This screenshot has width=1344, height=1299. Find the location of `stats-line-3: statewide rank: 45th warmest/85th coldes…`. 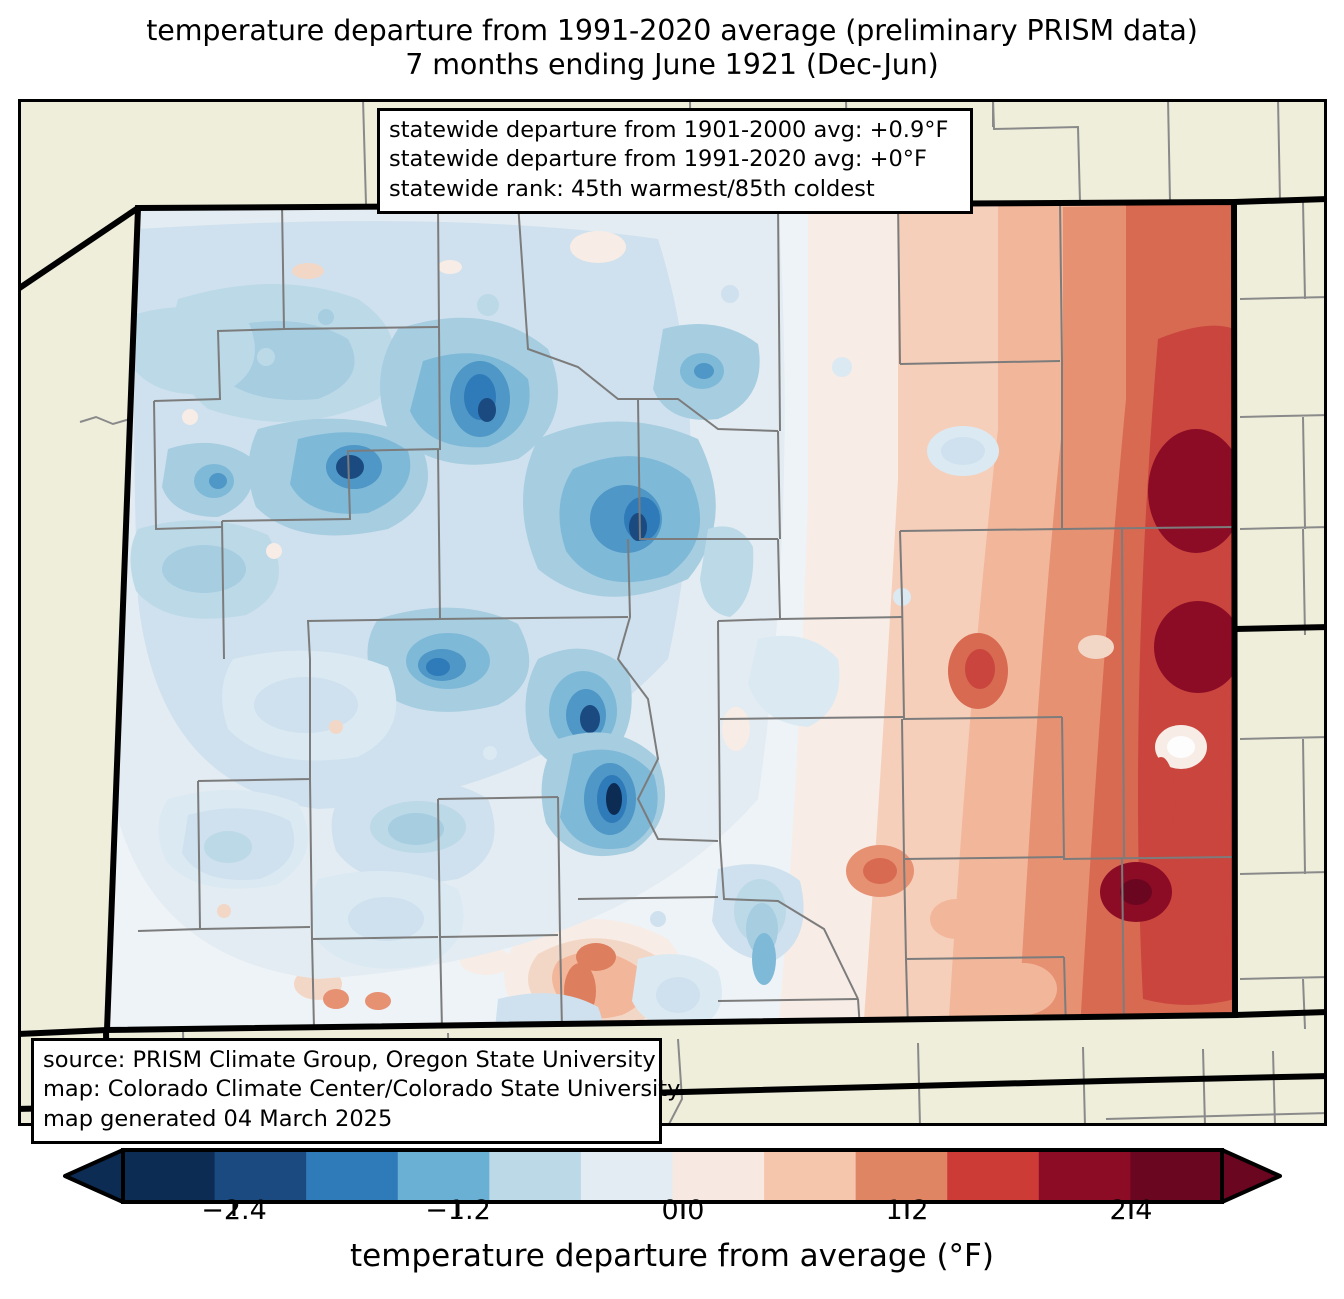

stats-line-3: statewide rank: 45th warmest/85th coldes… is located at coordinates (632, 188).